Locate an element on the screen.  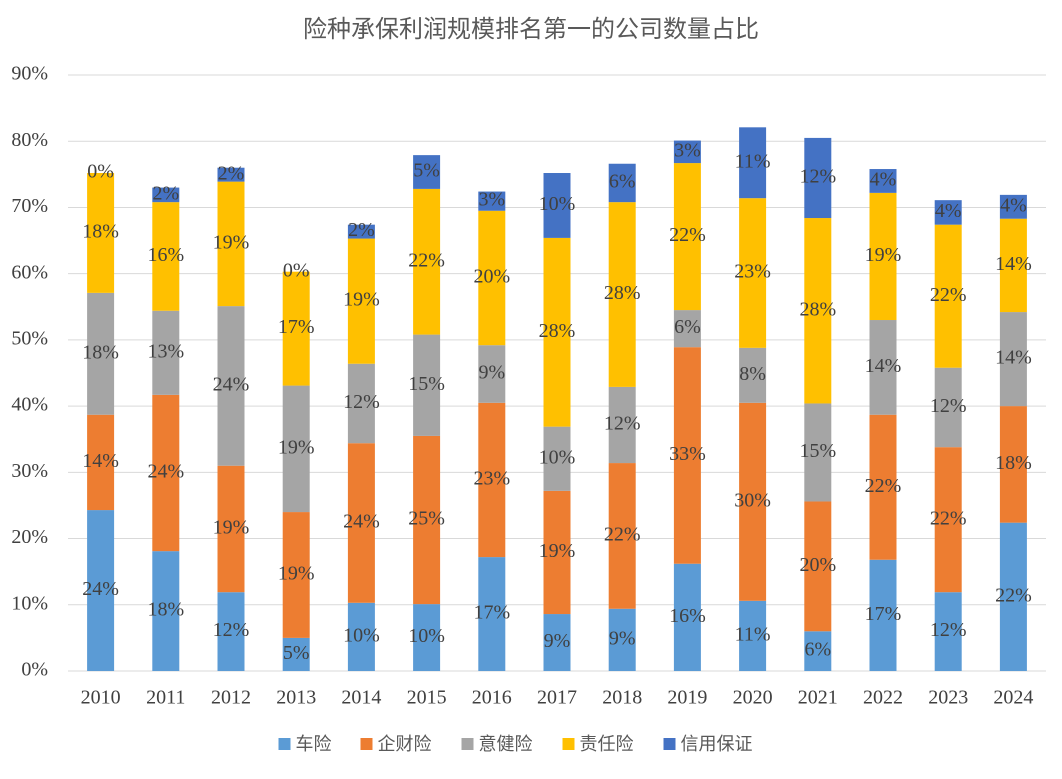
y-tick-label: 70% is located at coordinates (29, 206).